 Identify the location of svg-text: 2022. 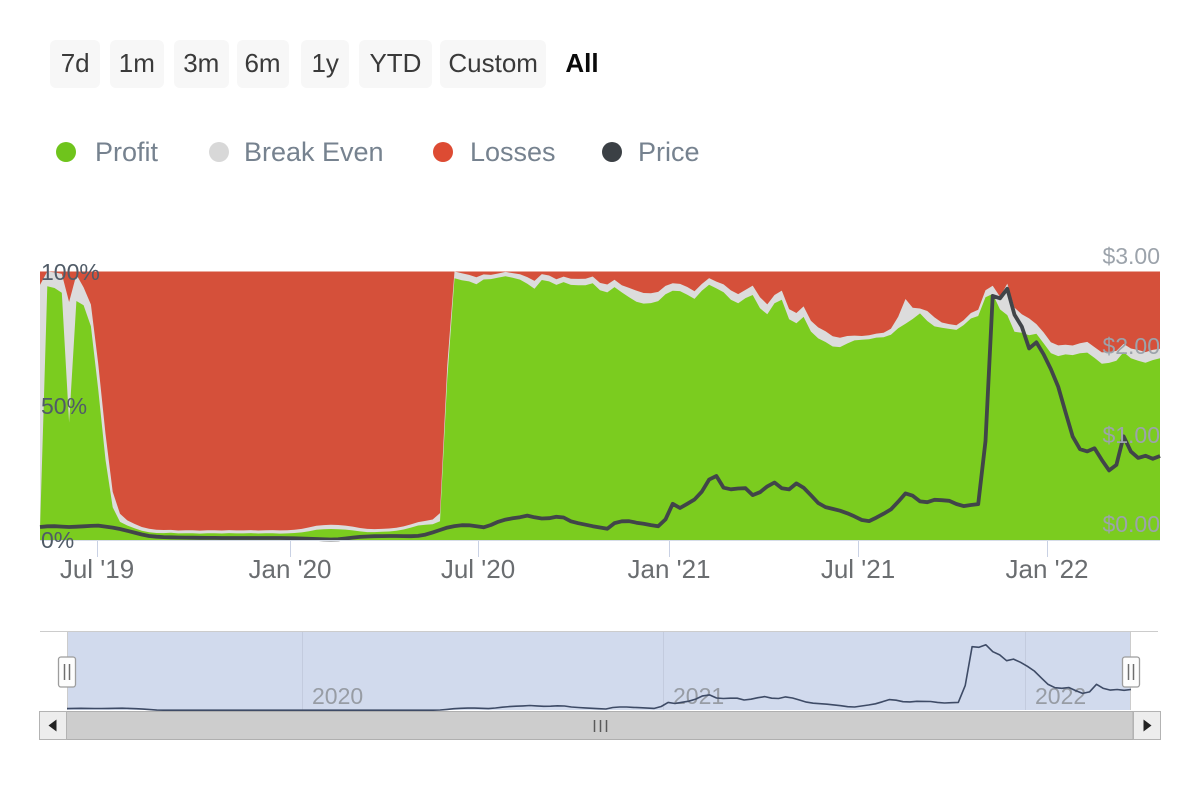
(1060, 696).